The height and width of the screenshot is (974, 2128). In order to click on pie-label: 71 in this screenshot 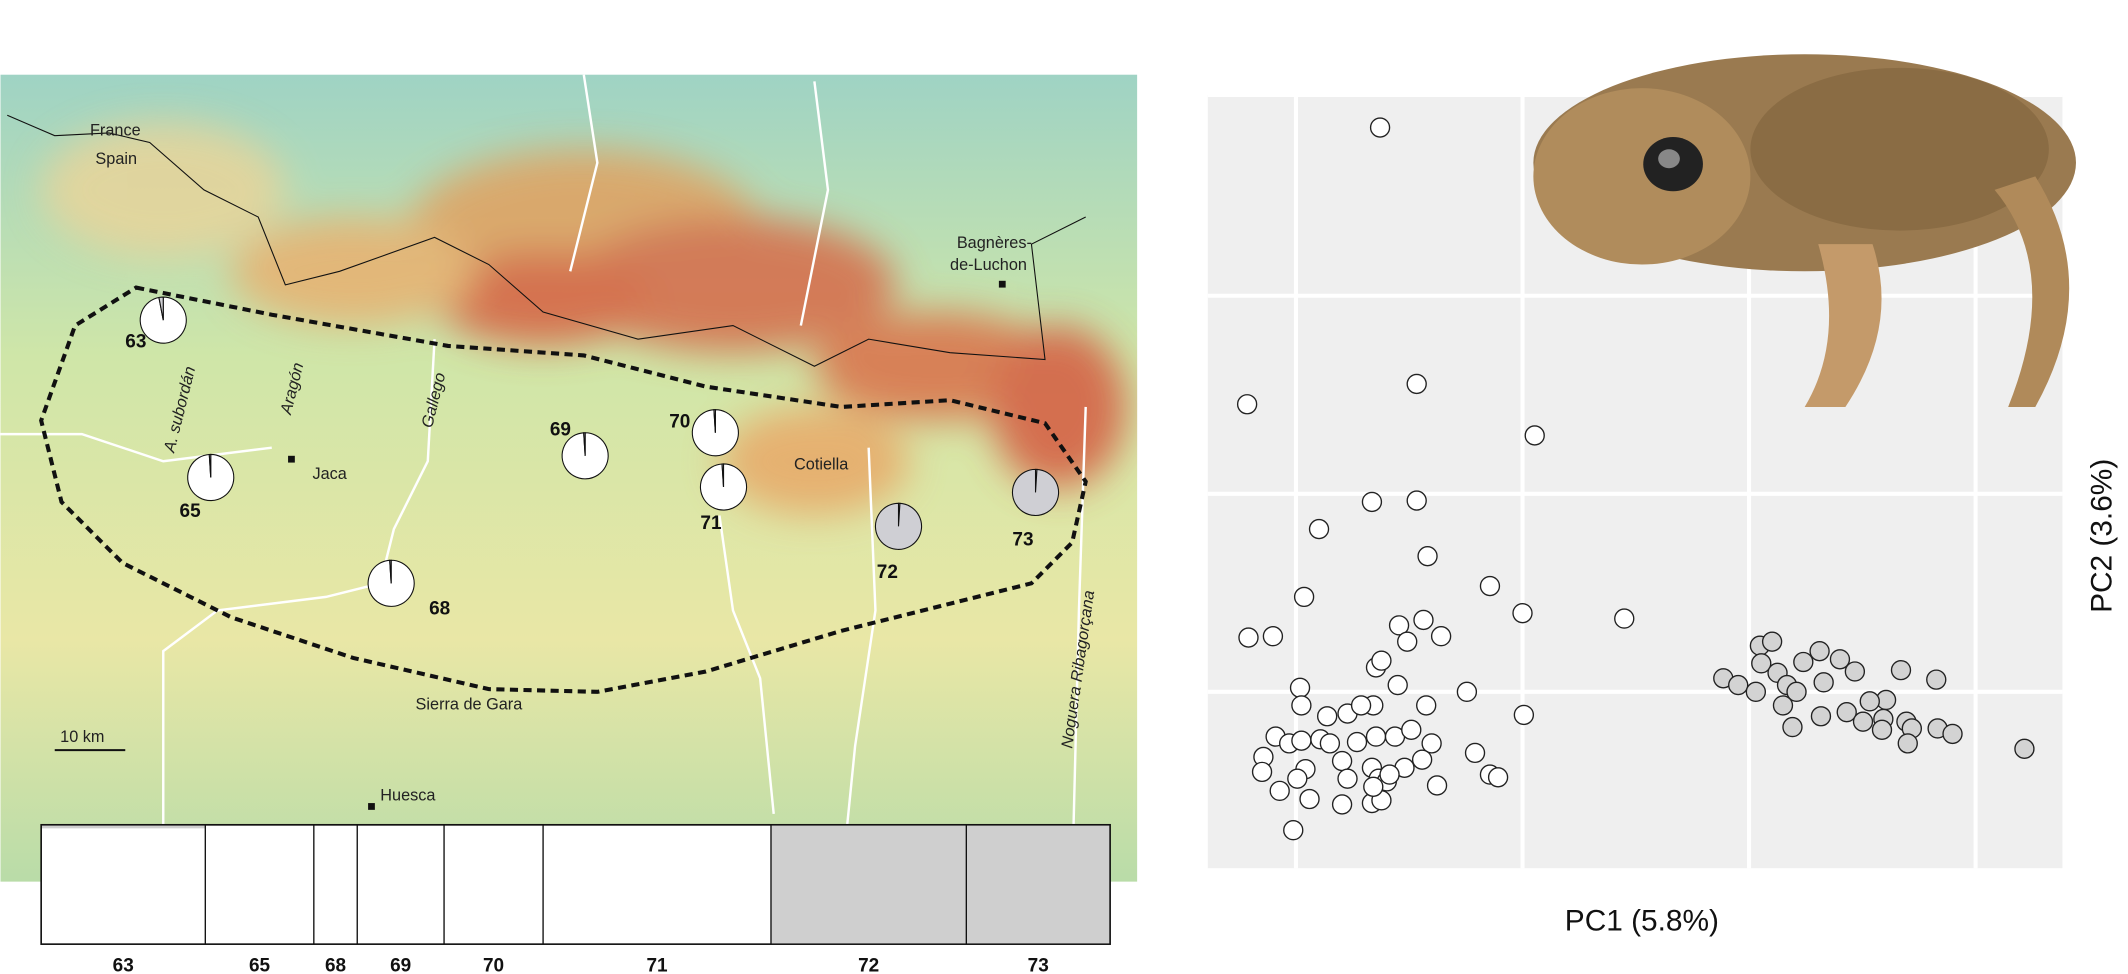, I will do `click(711, 523)`.